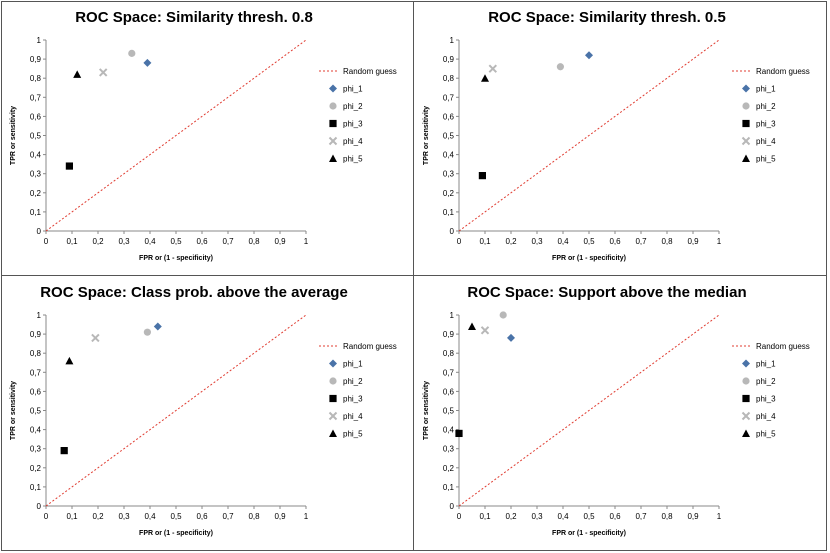  I want to click on chart-title: ROC Space: Support above the median, so click(606, 292).